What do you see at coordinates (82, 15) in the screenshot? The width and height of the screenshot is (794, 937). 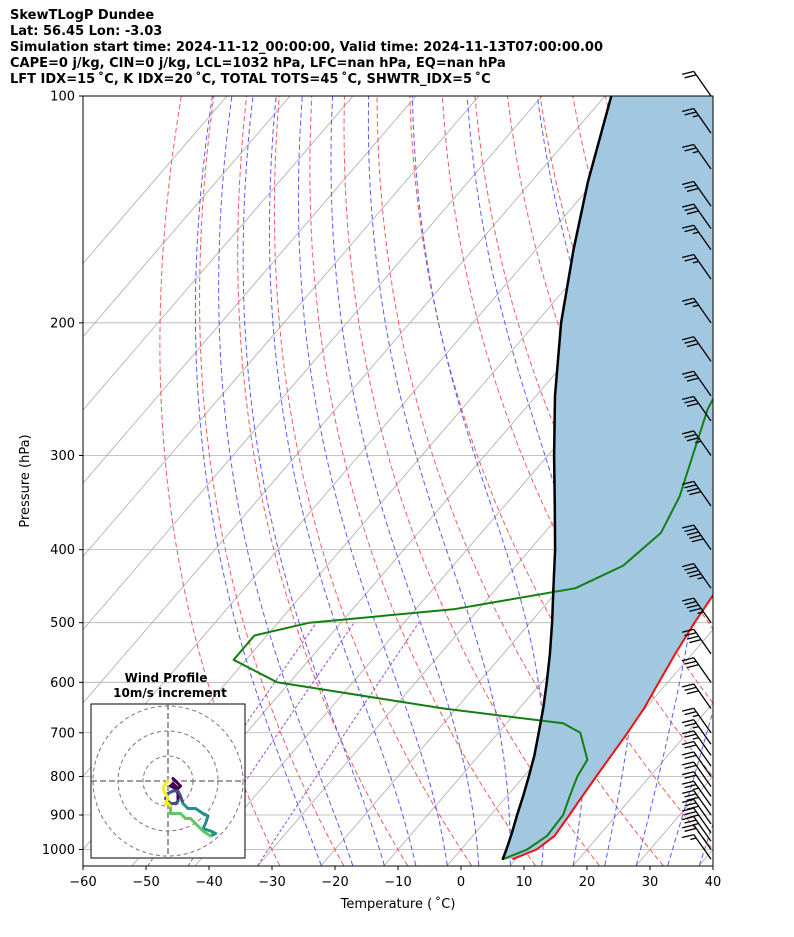 I see `chart-title: SkewTLogP Dundee` at bounding box center [82, 15].